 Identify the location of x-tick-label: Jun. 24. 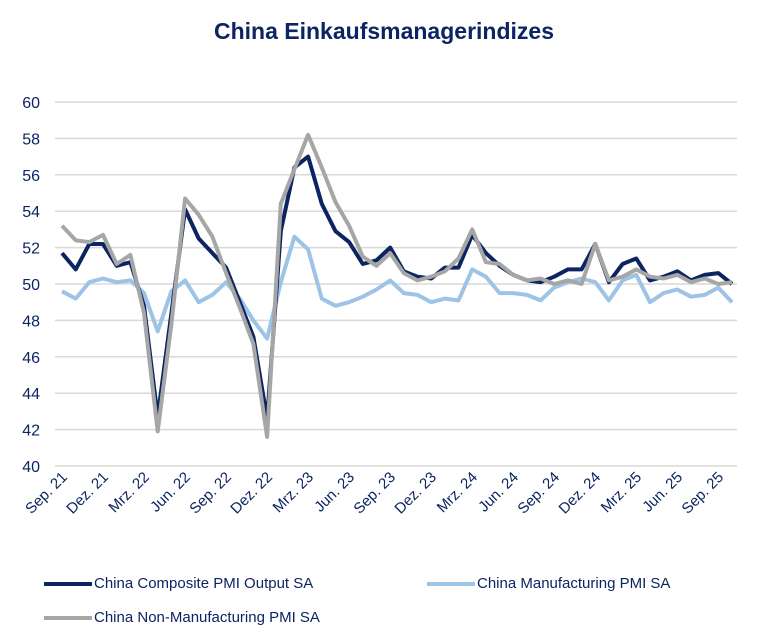
(498, 492).